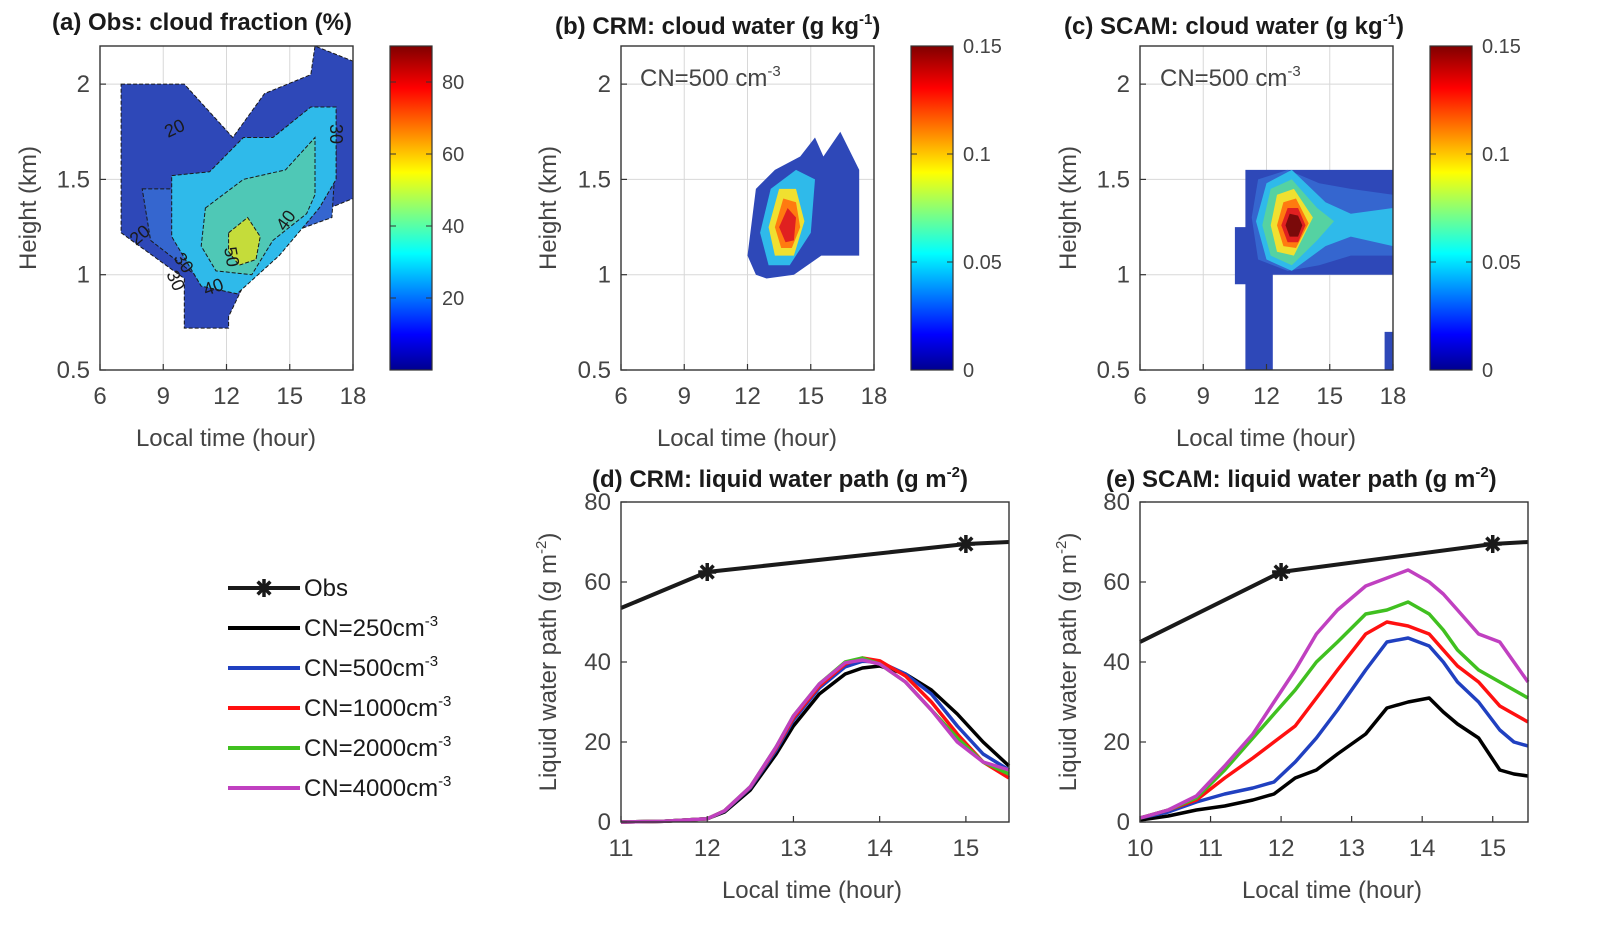 The height and width of the screenshot is (930, 1612). I want to click on colorbar-tick-label: 20, so click(453, 299).